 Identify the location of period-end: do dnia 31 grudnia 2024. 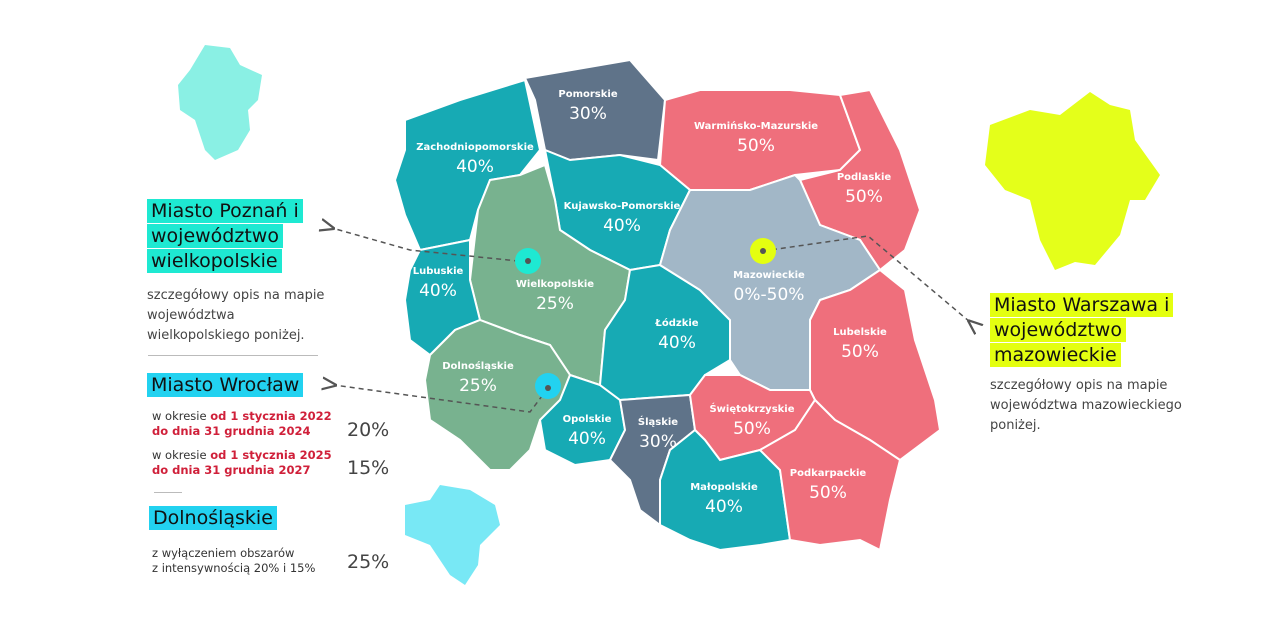
(231, 431).